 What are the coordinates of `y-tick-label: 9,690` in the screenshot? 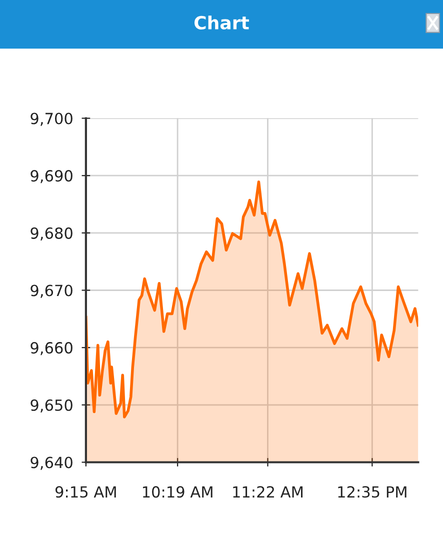 It's located at (51, 177).